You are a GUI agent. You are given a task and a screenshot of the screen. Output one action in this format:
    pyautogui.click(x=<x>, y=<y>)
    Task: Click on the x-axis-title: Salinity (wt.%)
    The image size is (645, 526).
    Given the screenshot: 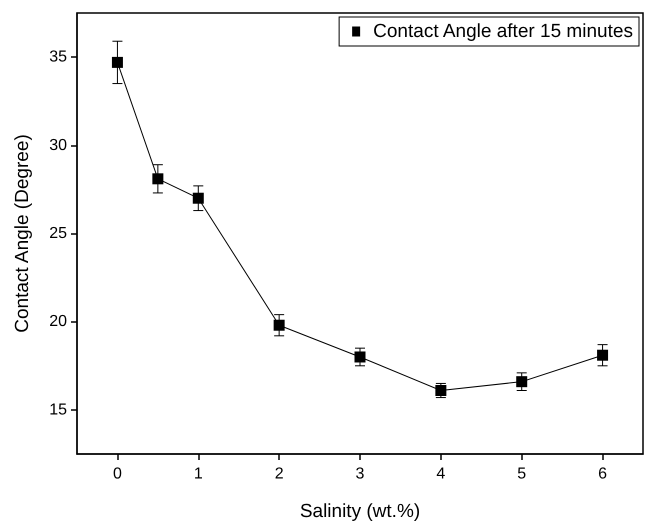 What is the action you would take?
    pyautogui.click(x=360, y=511)
    